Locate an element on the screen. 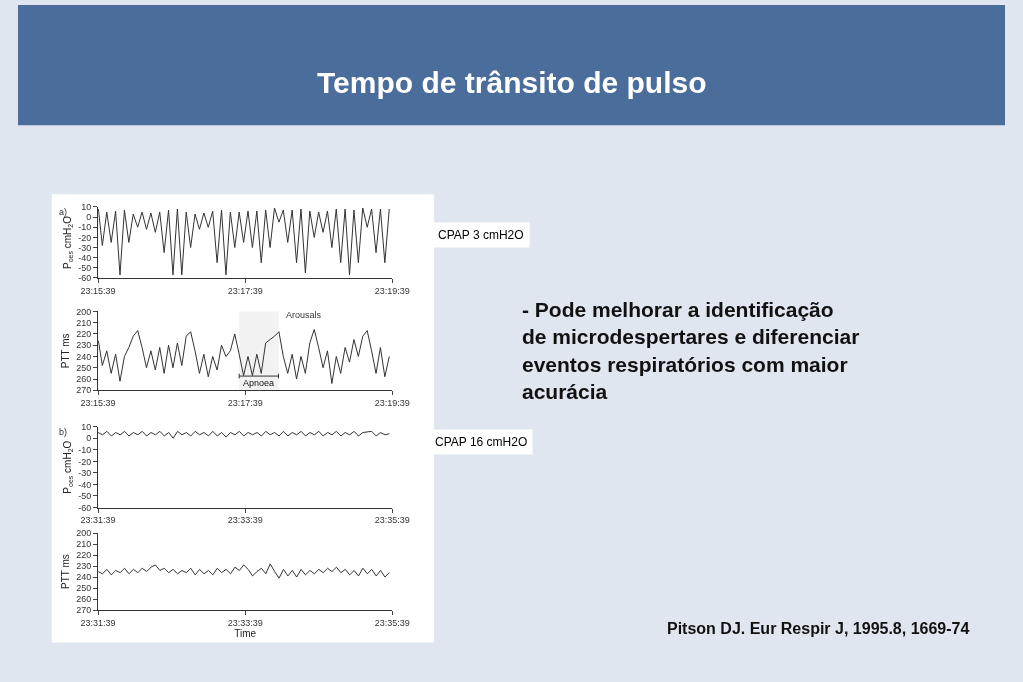 This screenshot has width=1023, height=682. text: - Pode melhorar a identificação de microdespertares e diferenciar eventos respiratórios com maior acurácia is located at coordinates (691, 350).